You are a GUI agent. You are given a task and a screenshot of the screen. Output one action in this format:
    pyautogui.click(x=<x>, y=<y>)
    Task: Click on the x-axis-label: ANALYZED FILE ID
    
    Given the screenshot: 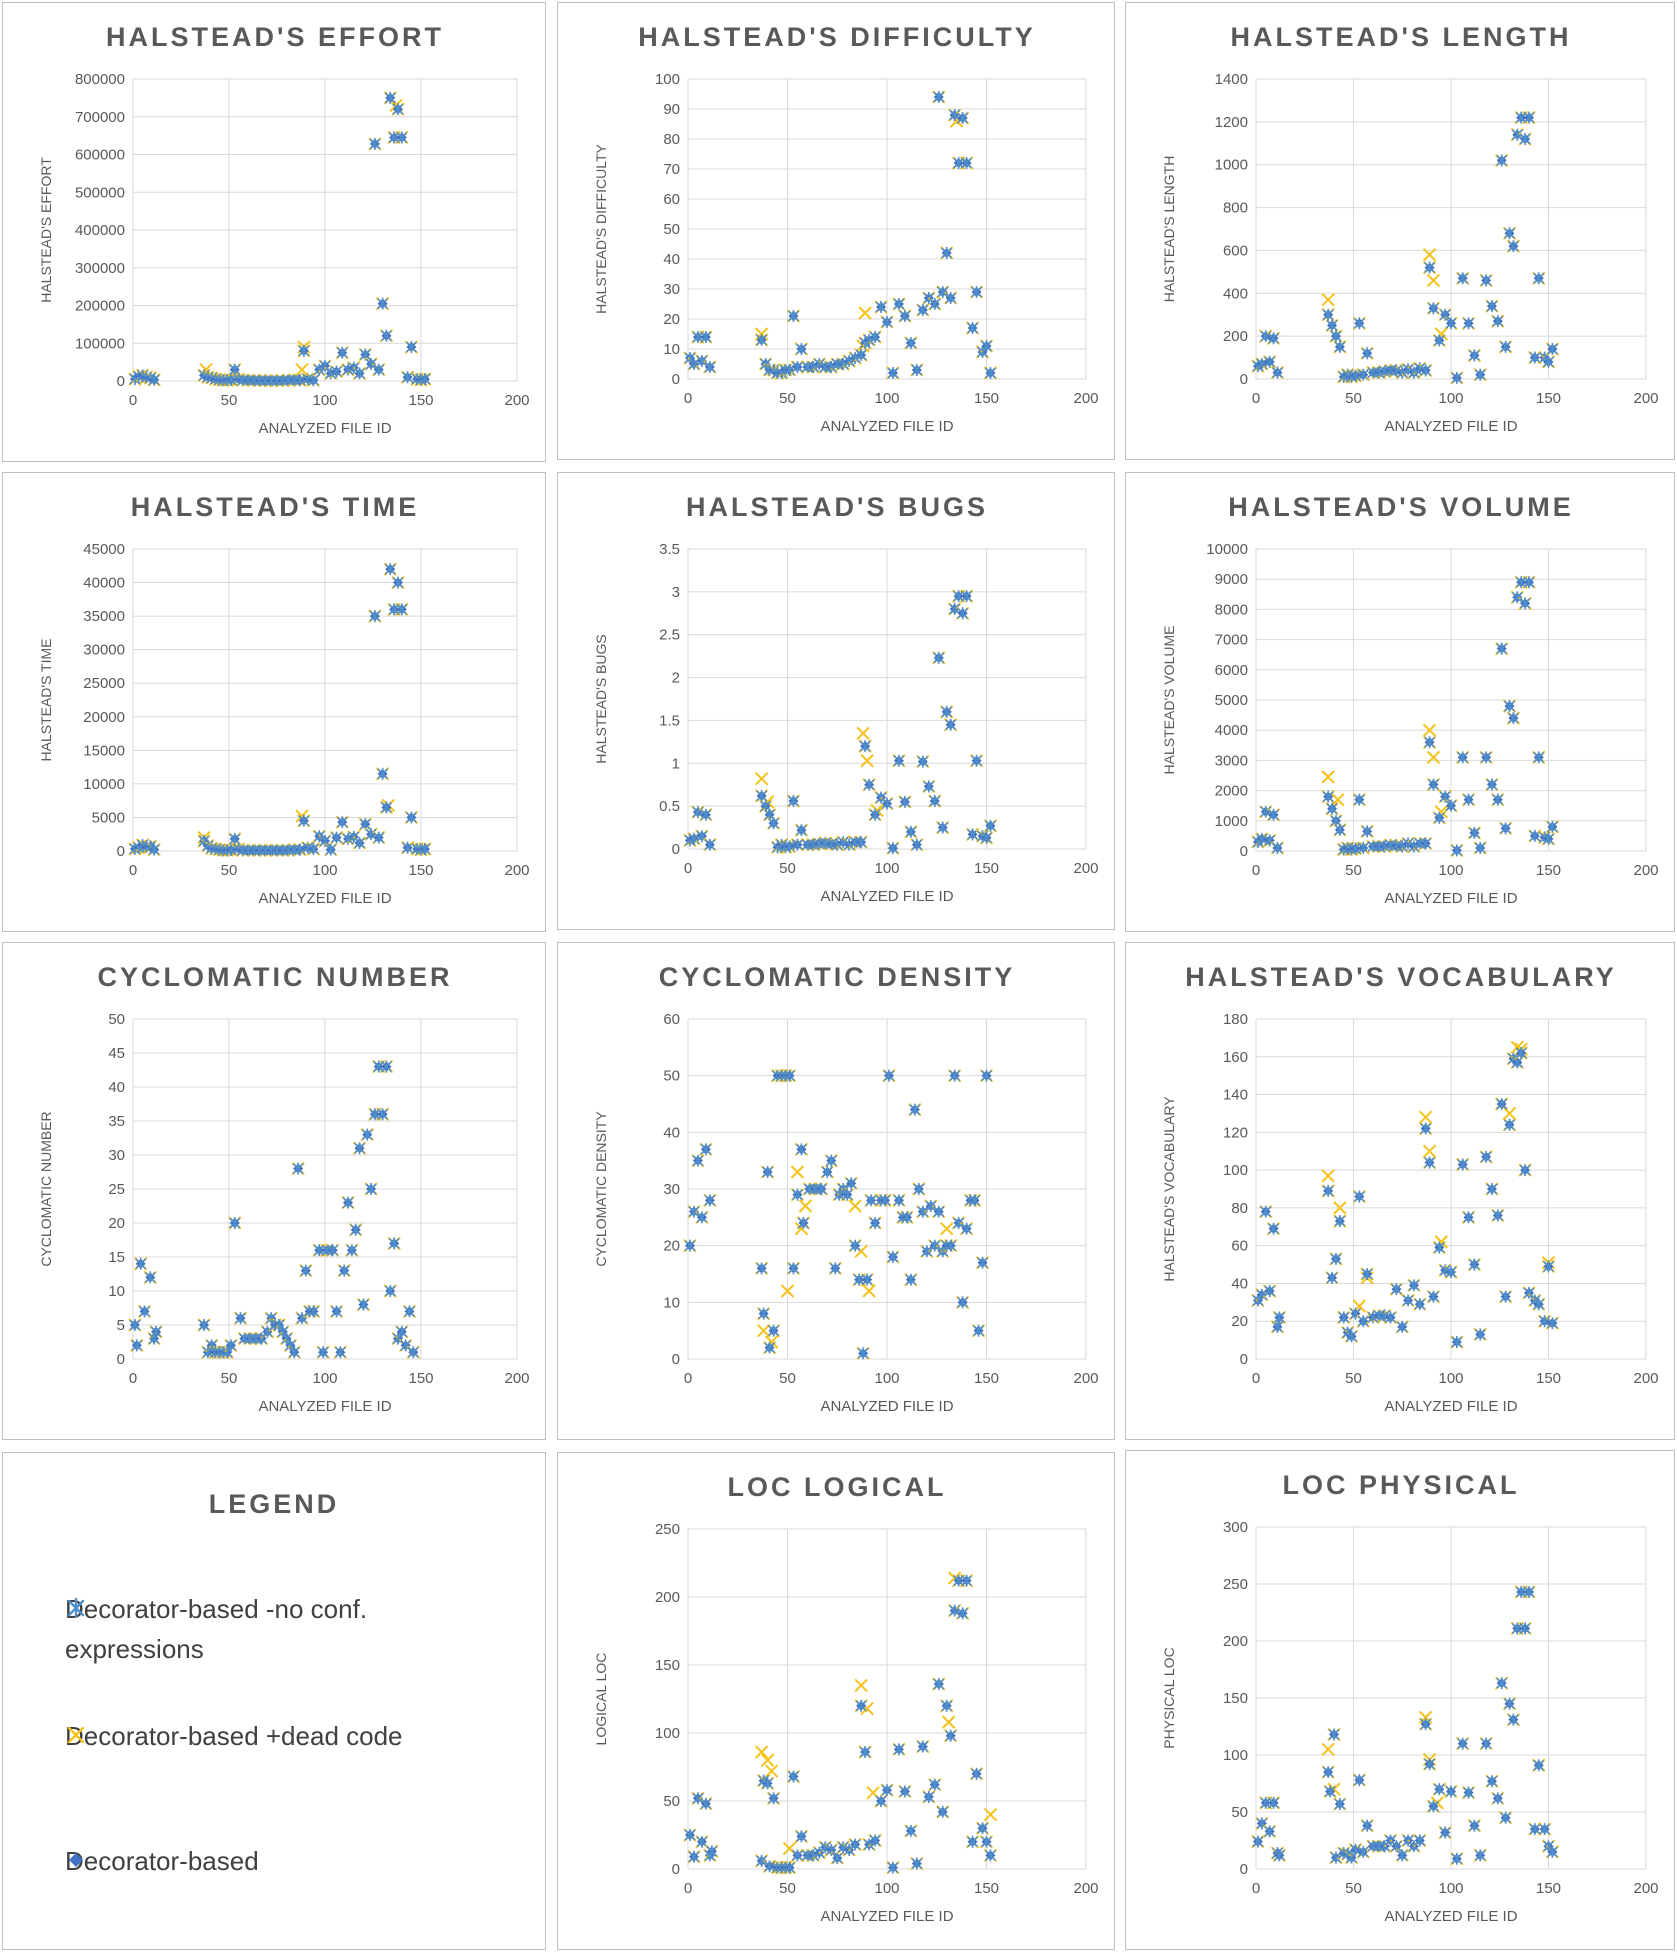 What is the action you would take?
    pyautogui.click(x=886, y=1406)
    